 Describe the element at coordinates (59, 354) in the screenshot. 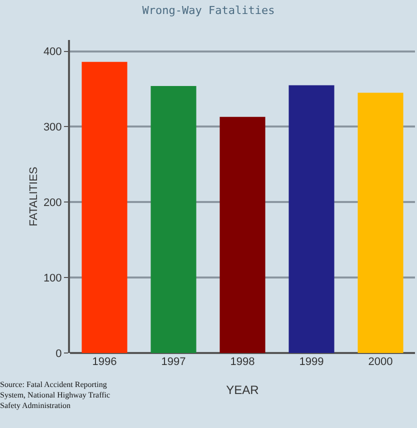

I see `y-tick-label: 0` at that location.